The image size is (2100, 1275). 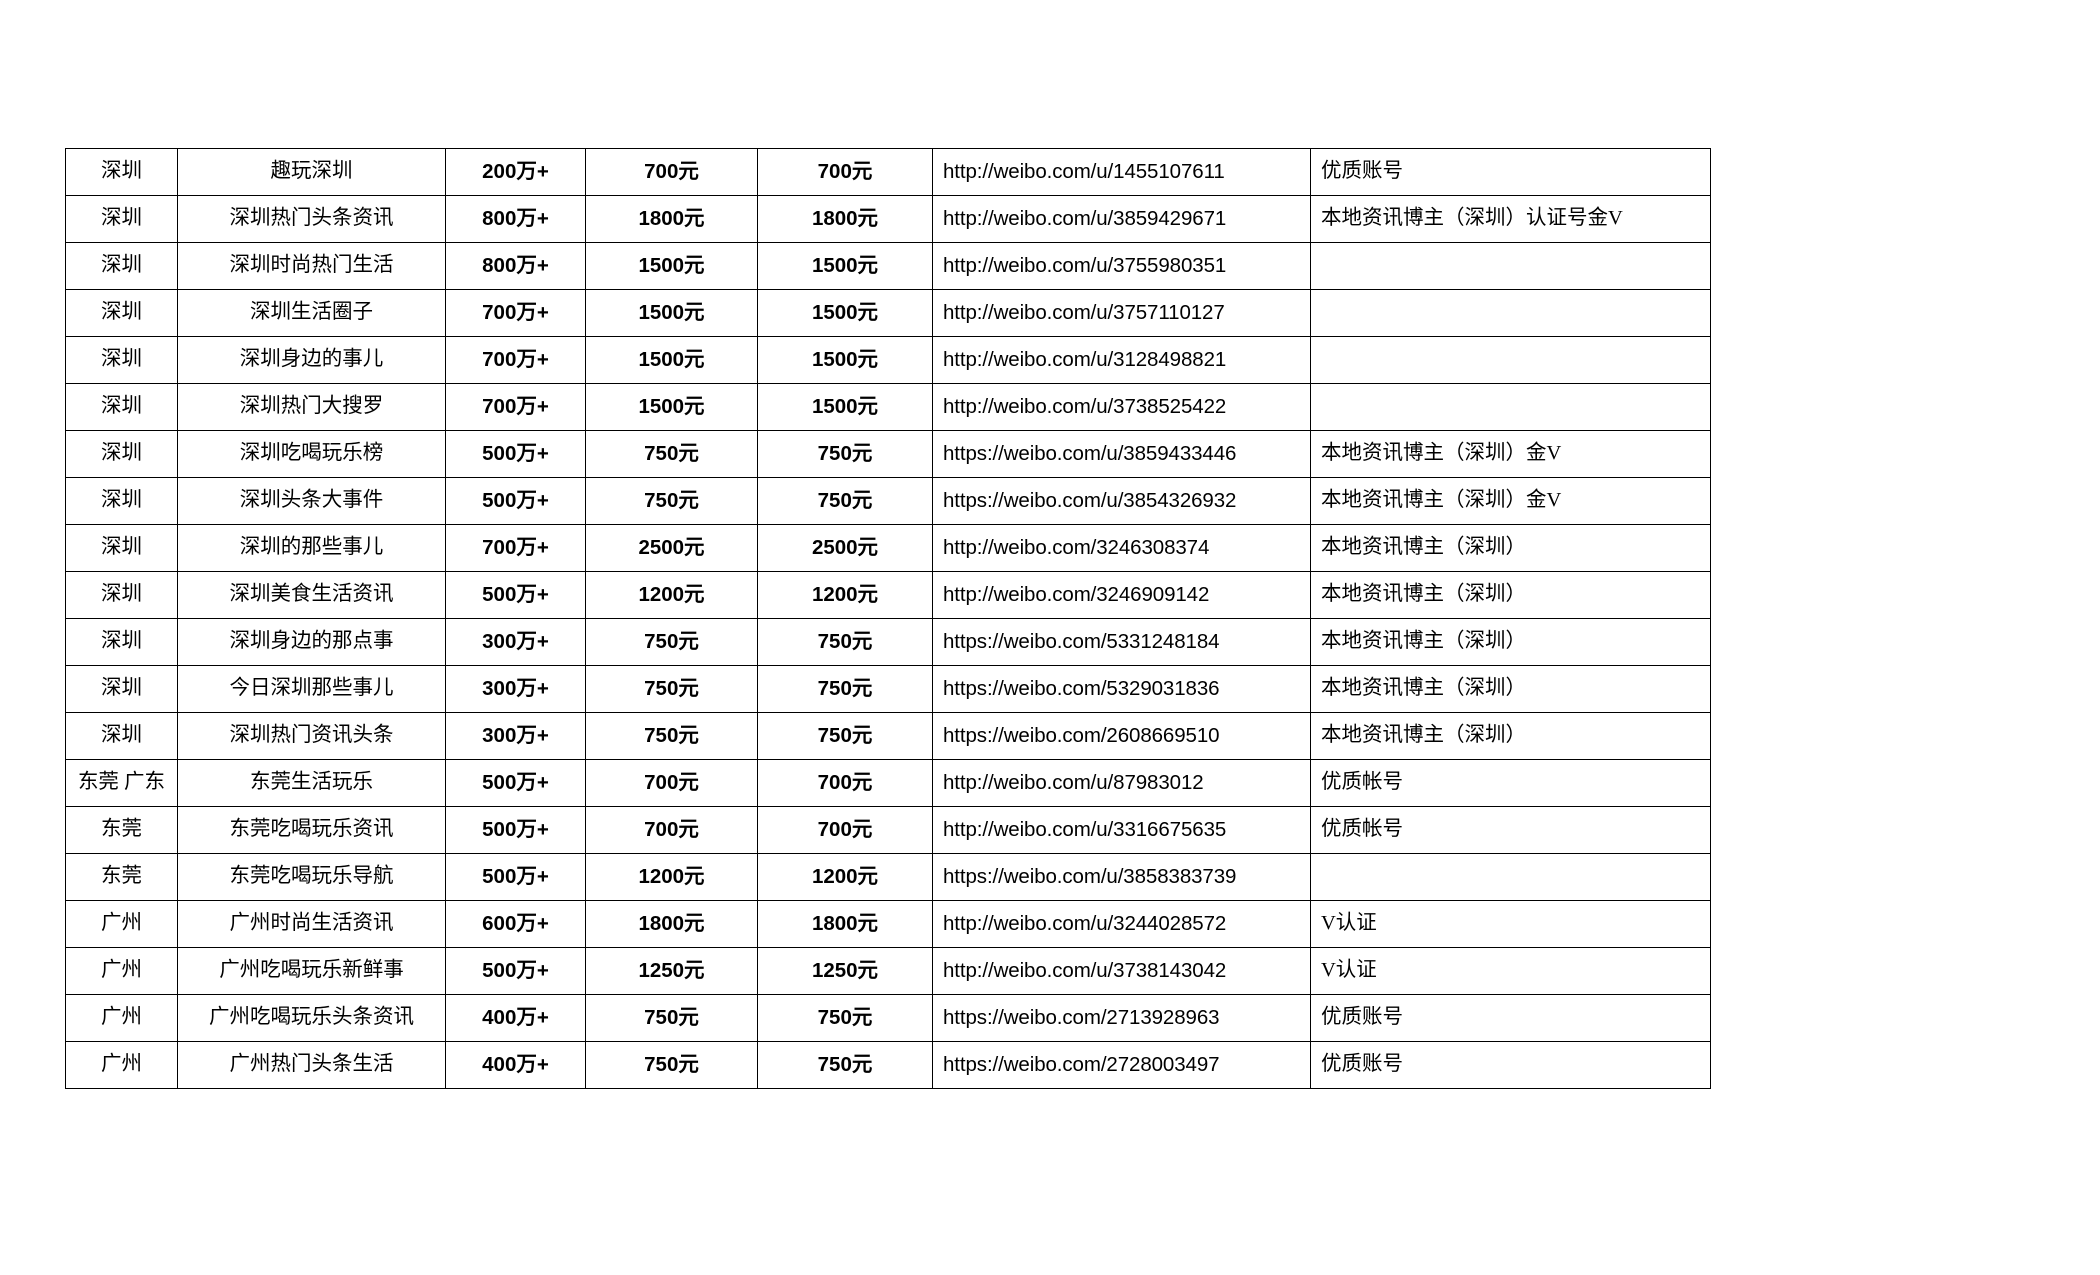 I want to click on cell-url: http://weibo.com/3246909142, so click(x=1121, y=595).